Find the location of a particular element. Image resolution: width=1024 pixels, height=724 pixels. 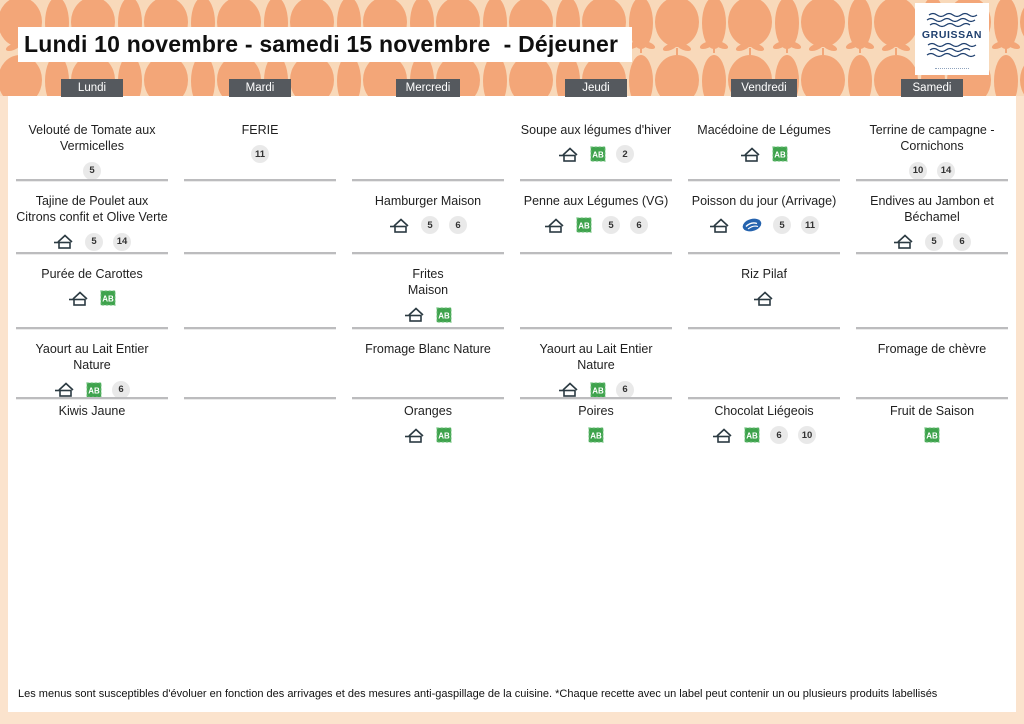

dish-name: Riz Pilaf is located at coordinates (764, 274).